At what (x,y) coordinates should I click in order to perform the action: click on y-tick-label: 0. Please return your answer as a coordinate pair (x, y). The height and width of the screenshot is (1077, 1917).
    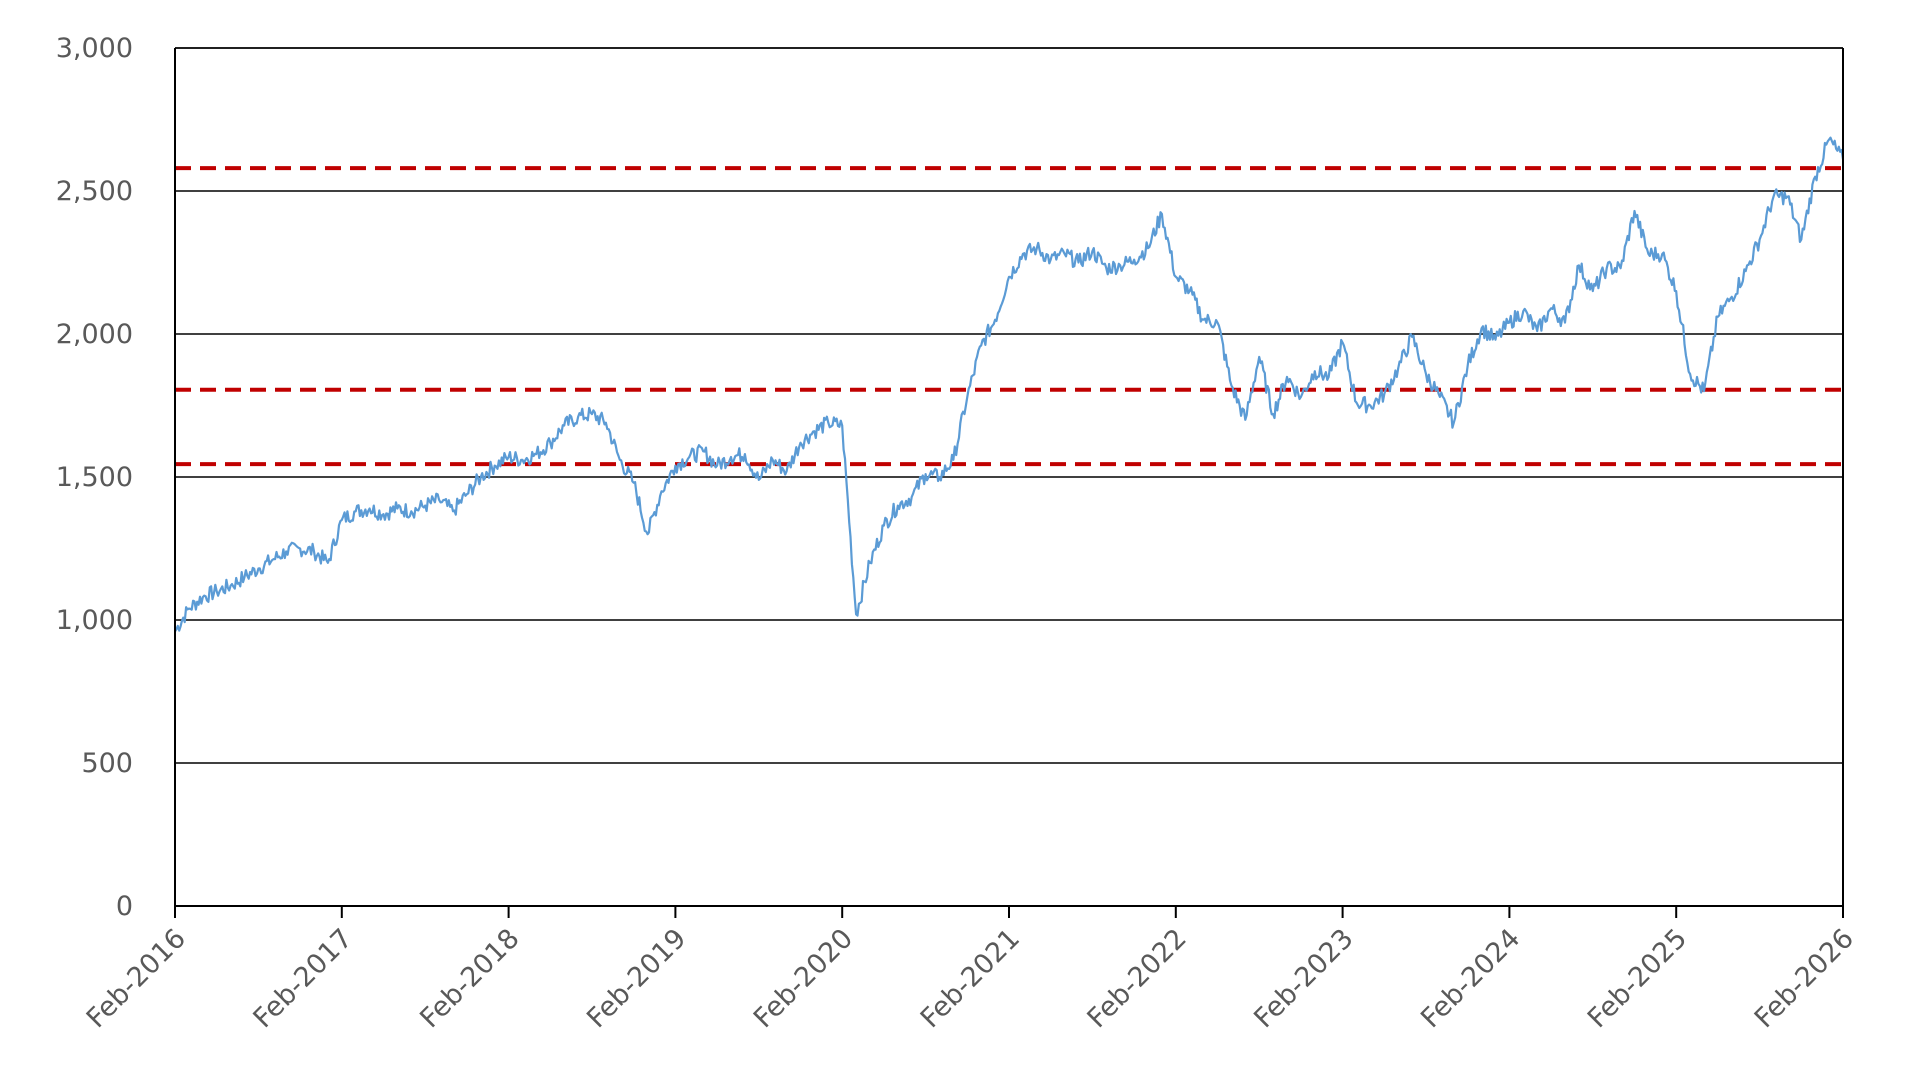
    Looking at the image, I should click on (124, 906).